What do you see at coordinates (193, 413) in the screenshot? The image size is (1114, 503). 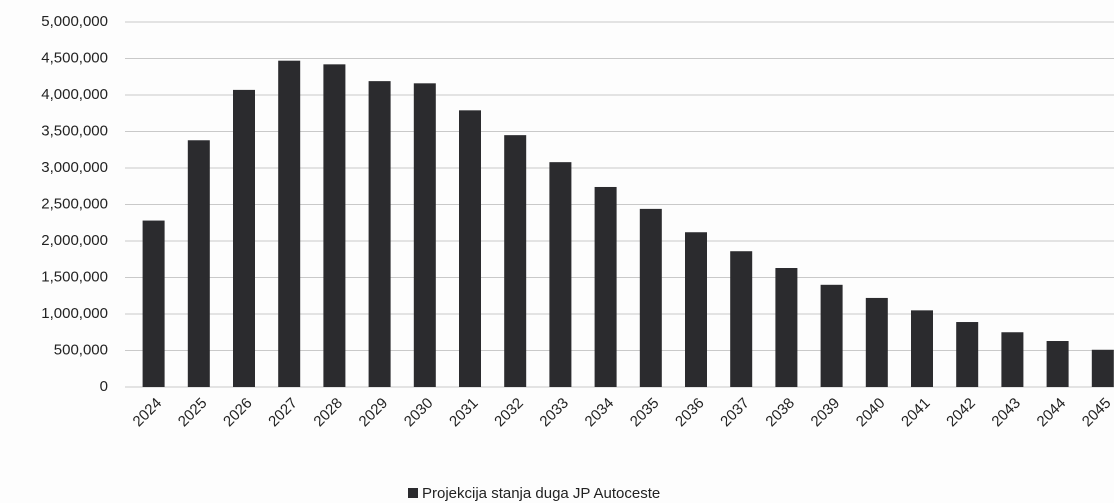 I see `x-tick-label: 2025` at bounding box center [193, 413].